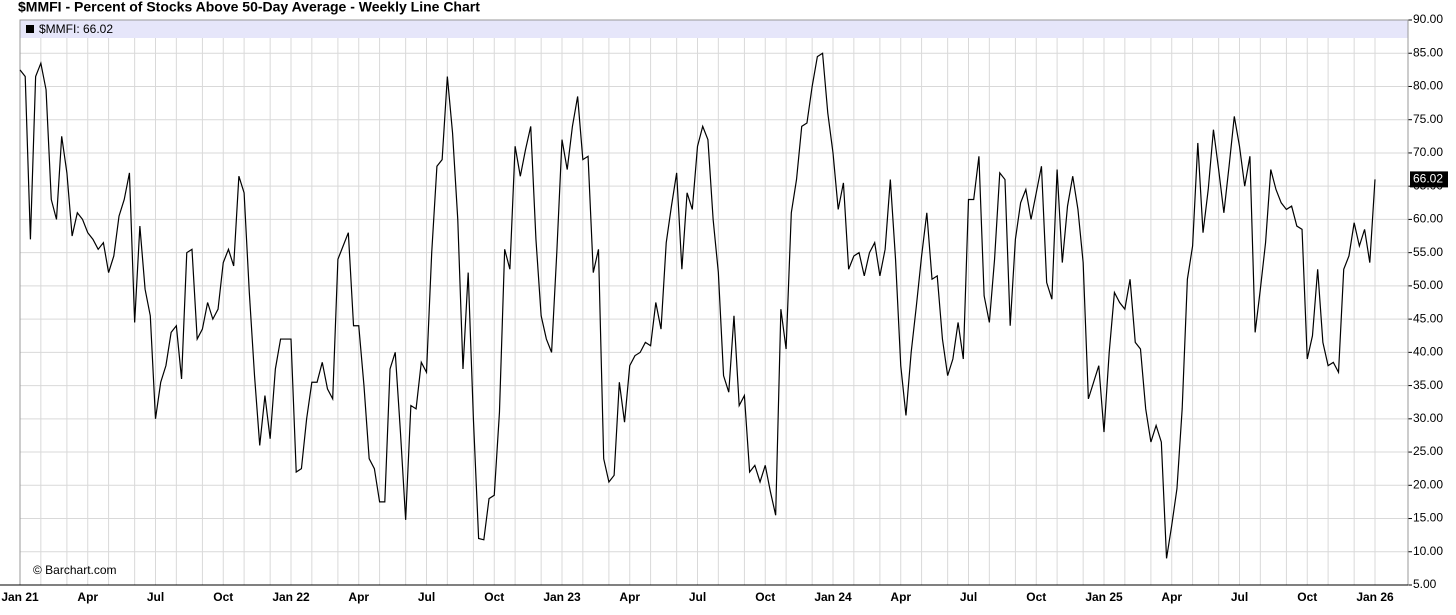 This screenshot has width=1456, height=615. What do you see at coordinates (1428, 285) in the screenshot?
I see `y-tick-label: 50.00` at bounding box center [1428, 285].